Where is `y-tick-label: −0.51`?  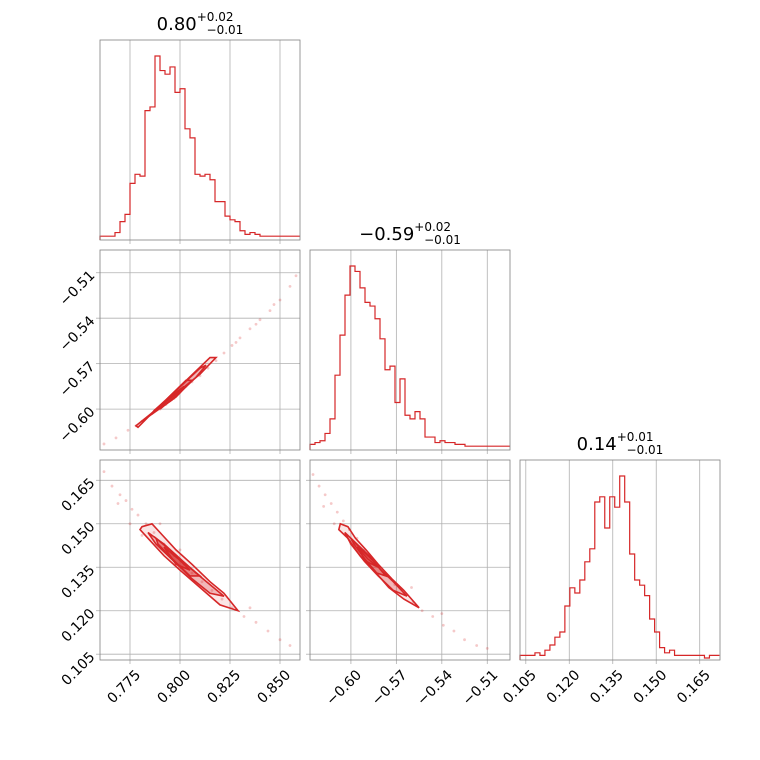 y-tick-label: −0.51 is located at coordinates (78, 289).